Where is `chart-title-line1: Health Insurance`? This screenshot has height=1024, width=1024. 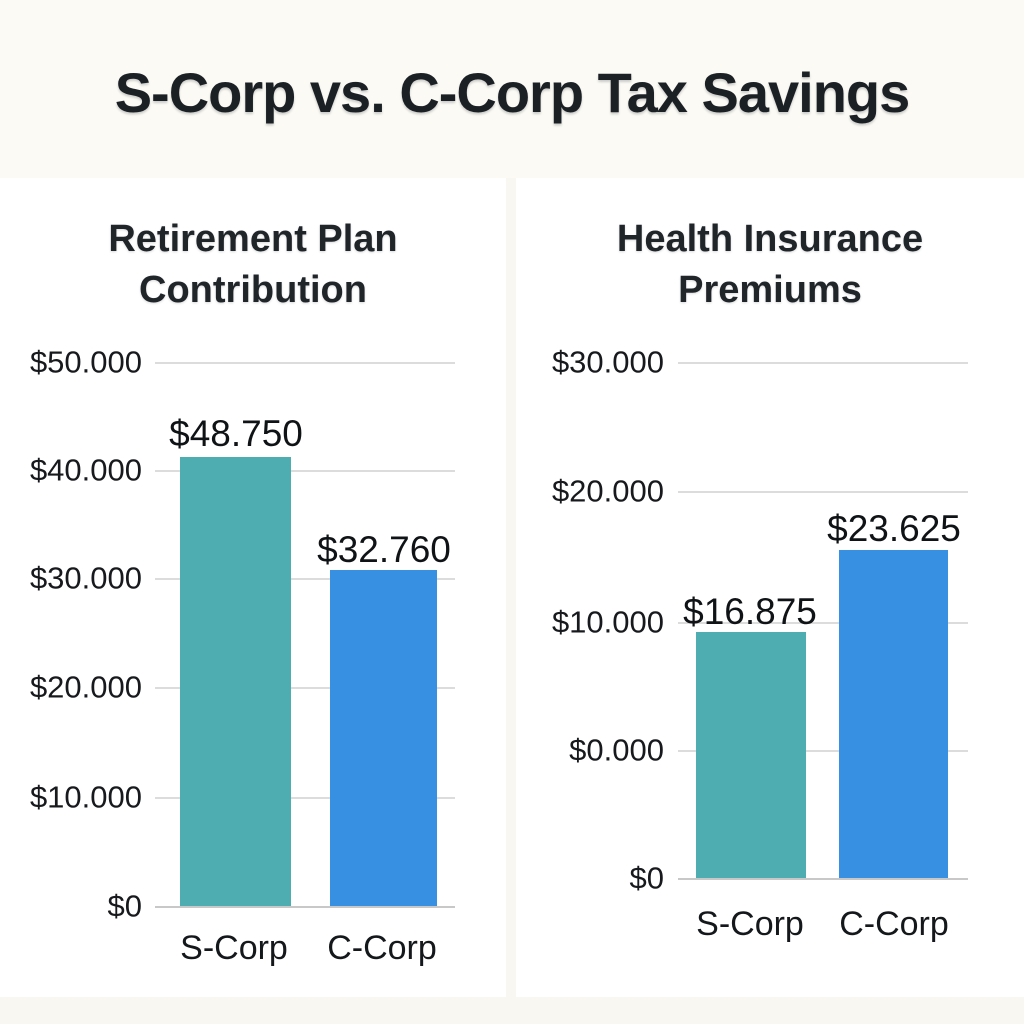 chart-title-line1: Health Insurance is located at coordinates (770, 239).